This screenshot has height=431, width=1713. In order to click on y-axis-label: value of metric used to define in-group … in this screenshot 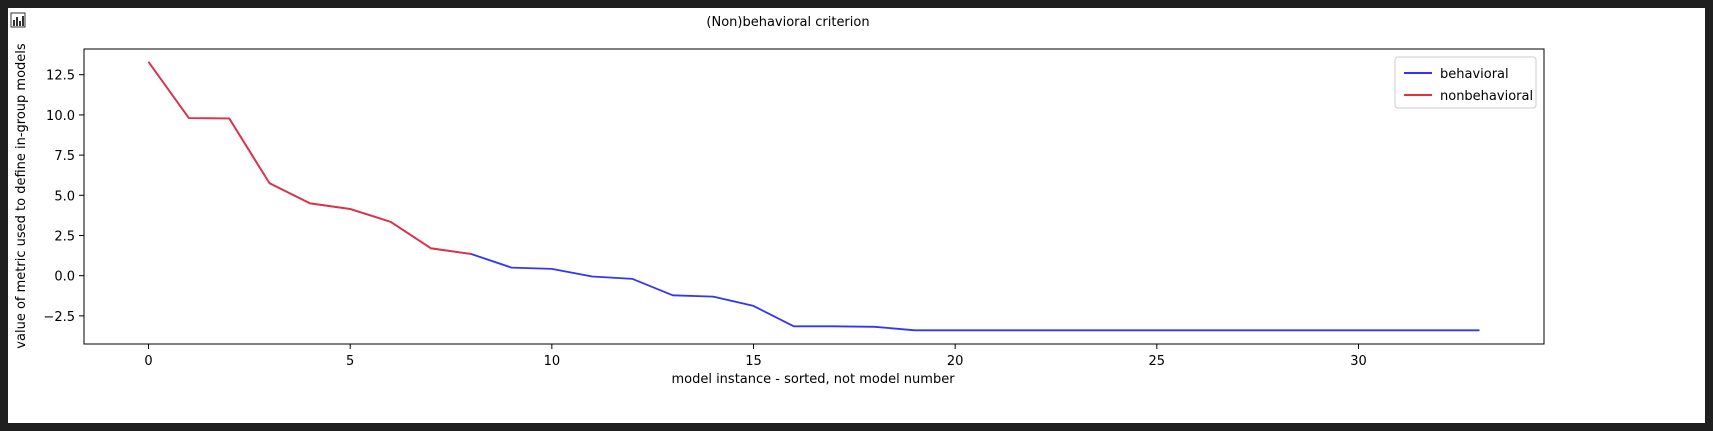, I will do `click(21, 196)`.